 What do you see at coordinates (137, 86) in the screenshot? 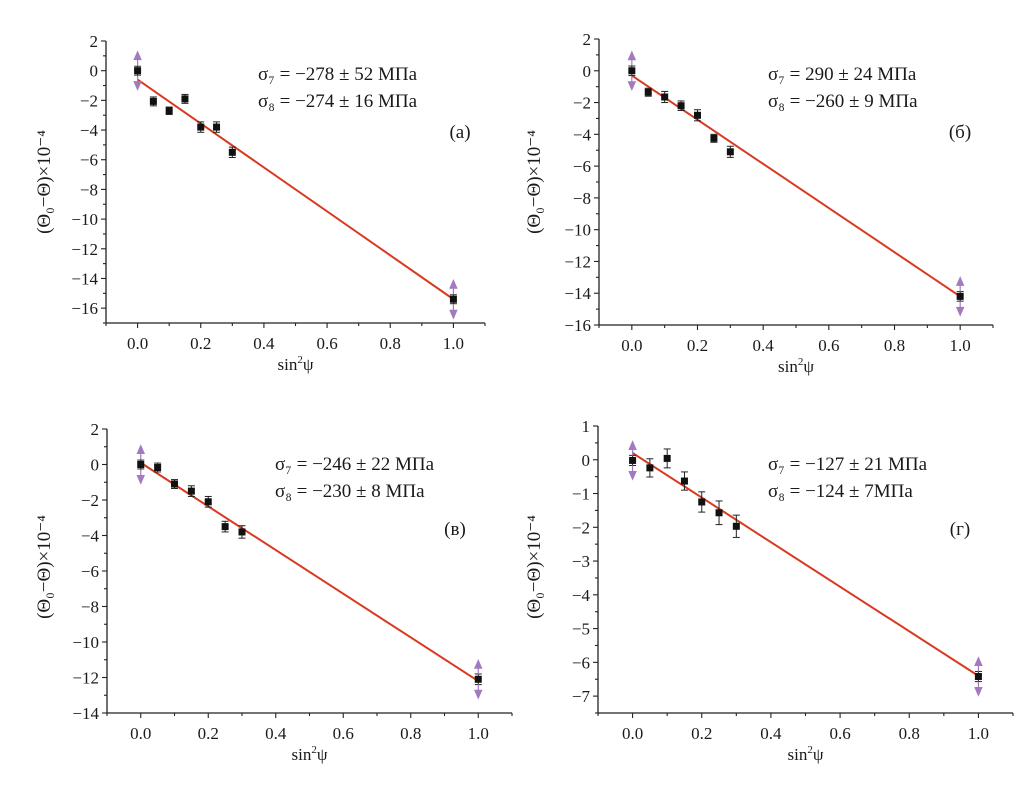
I see `arrow-down-icon` at bounding box center [137, 86].